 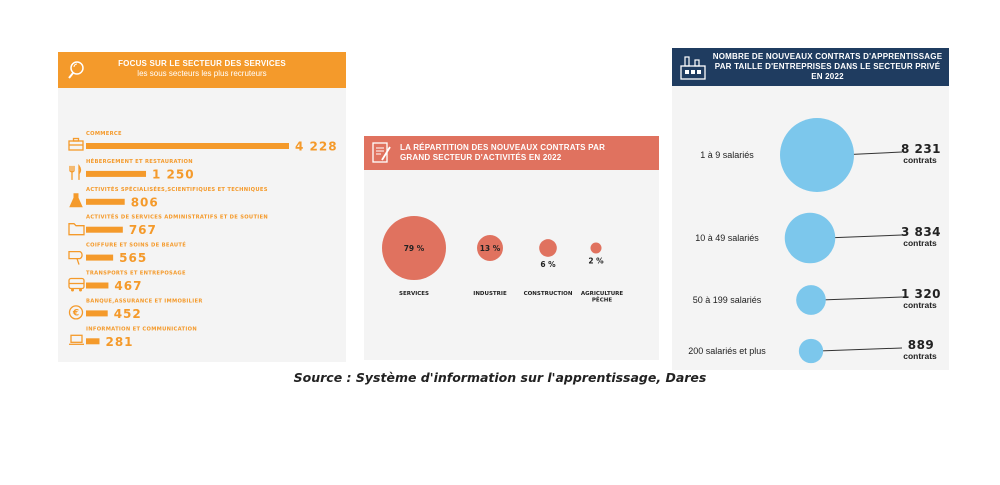 I want to click on services-value-label: 767, so click(x=143, y=230).